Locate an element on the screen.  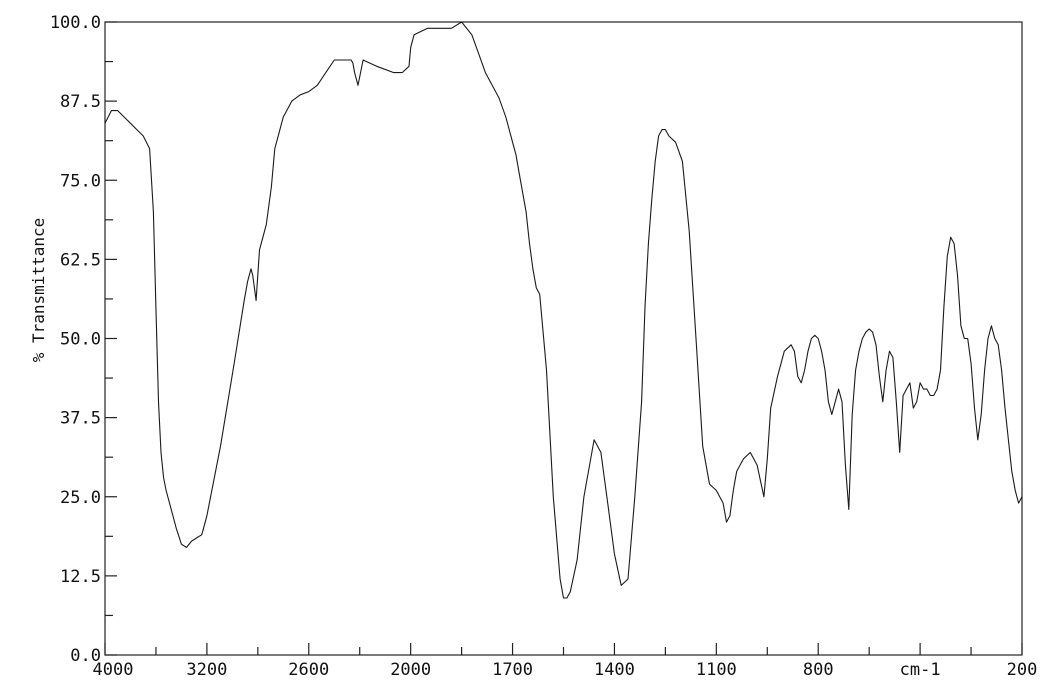
y-tick-label: 100.0 is located at coordinates (75, 23).